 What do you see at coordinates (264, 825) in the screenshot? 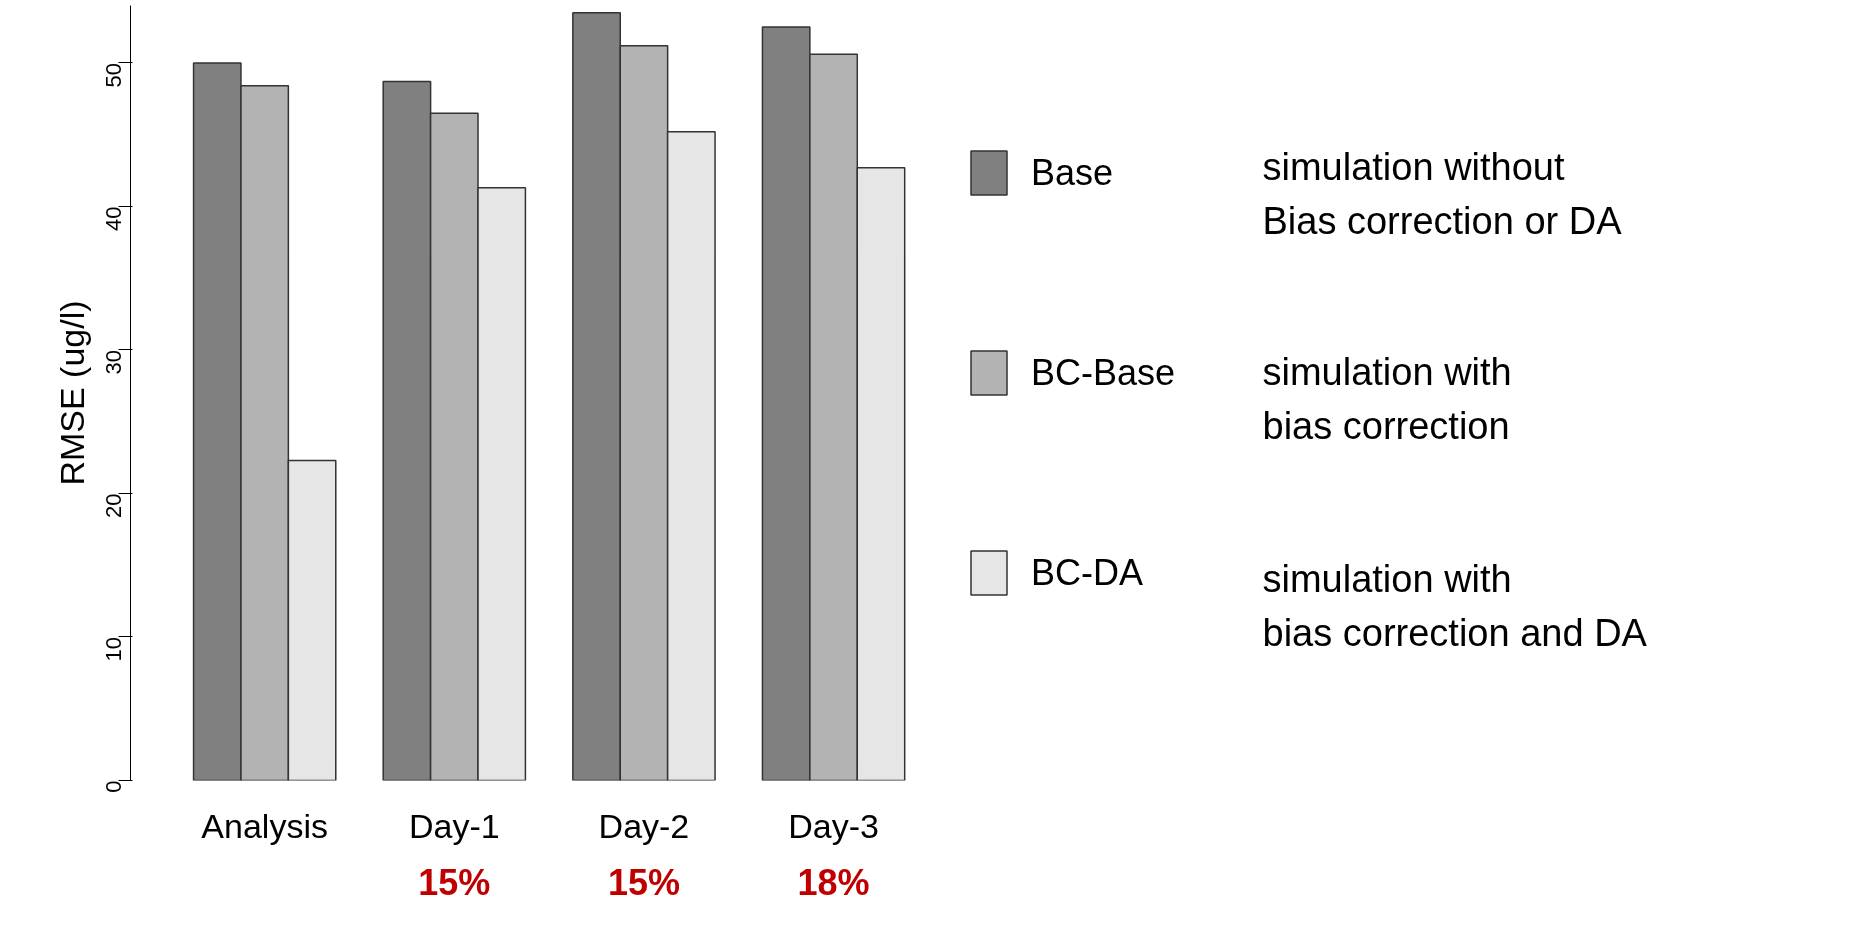
I see `x-tick-label: Analysis` at bounding box center [264, 825].